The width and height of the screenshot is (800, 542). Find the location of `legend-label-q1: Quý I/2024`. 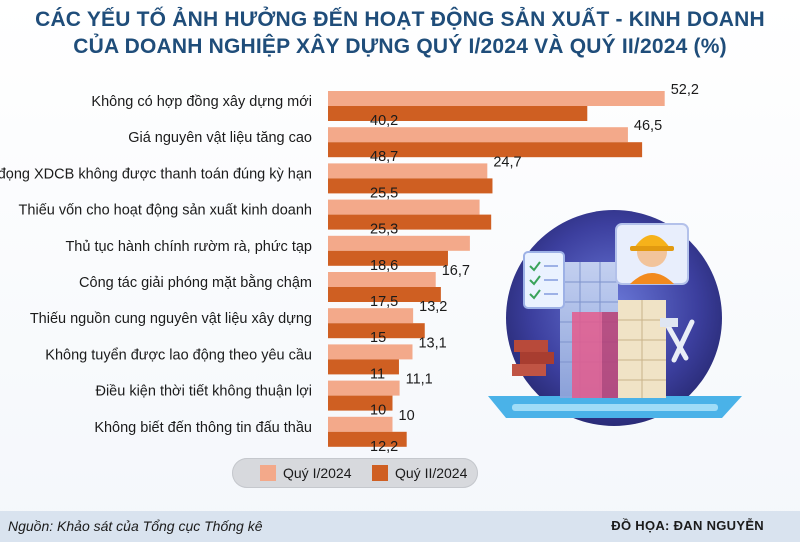

legend-label-q1: Quý I/2024 is located at coordinates (317, 473).